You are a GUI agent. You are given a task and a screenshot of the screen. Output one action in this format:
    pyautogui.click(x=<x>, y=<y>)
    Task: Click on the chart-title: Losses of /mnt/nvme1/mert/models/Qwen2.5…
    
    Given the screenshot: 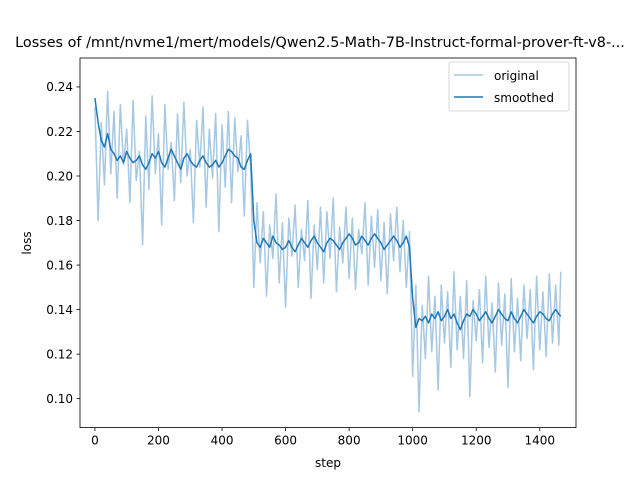 What is the action you would take?
    pyautogui.click(x=320, y=43)
    